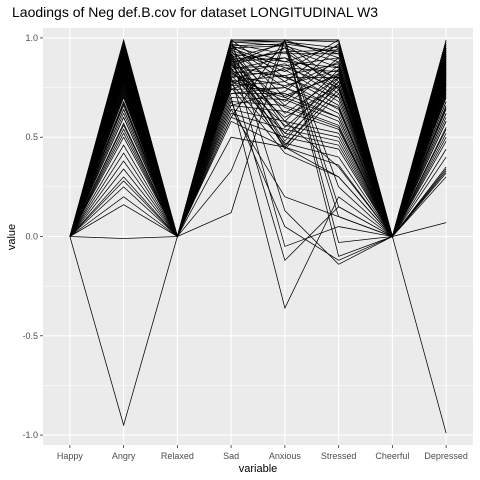 Image resolution: width=480 pixels, height=480 pixels. Describe the element at coordinates (177, 456) in the screenshot. I see `x-tick-label-relaxed: Relaxed` at that location.